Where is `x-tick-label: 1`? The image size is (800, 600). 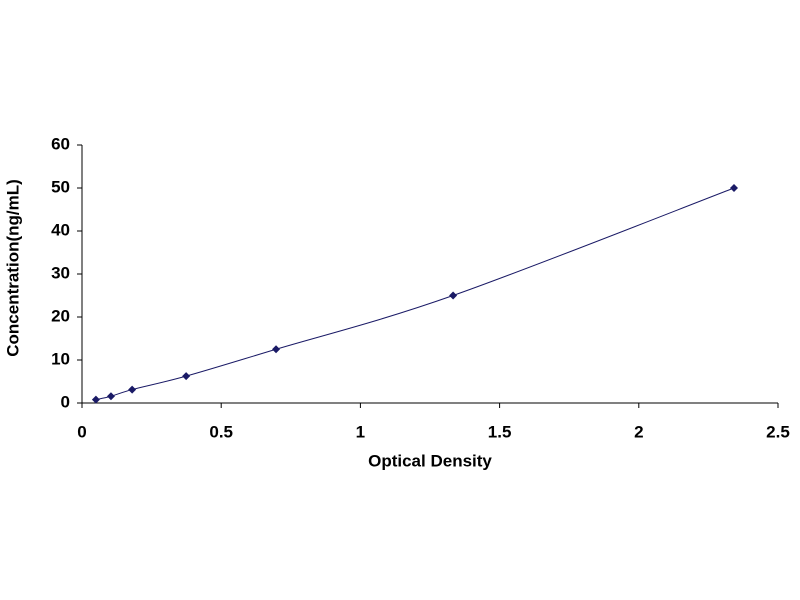
x-tick-label: 1 is located at coordinates (360, 431).